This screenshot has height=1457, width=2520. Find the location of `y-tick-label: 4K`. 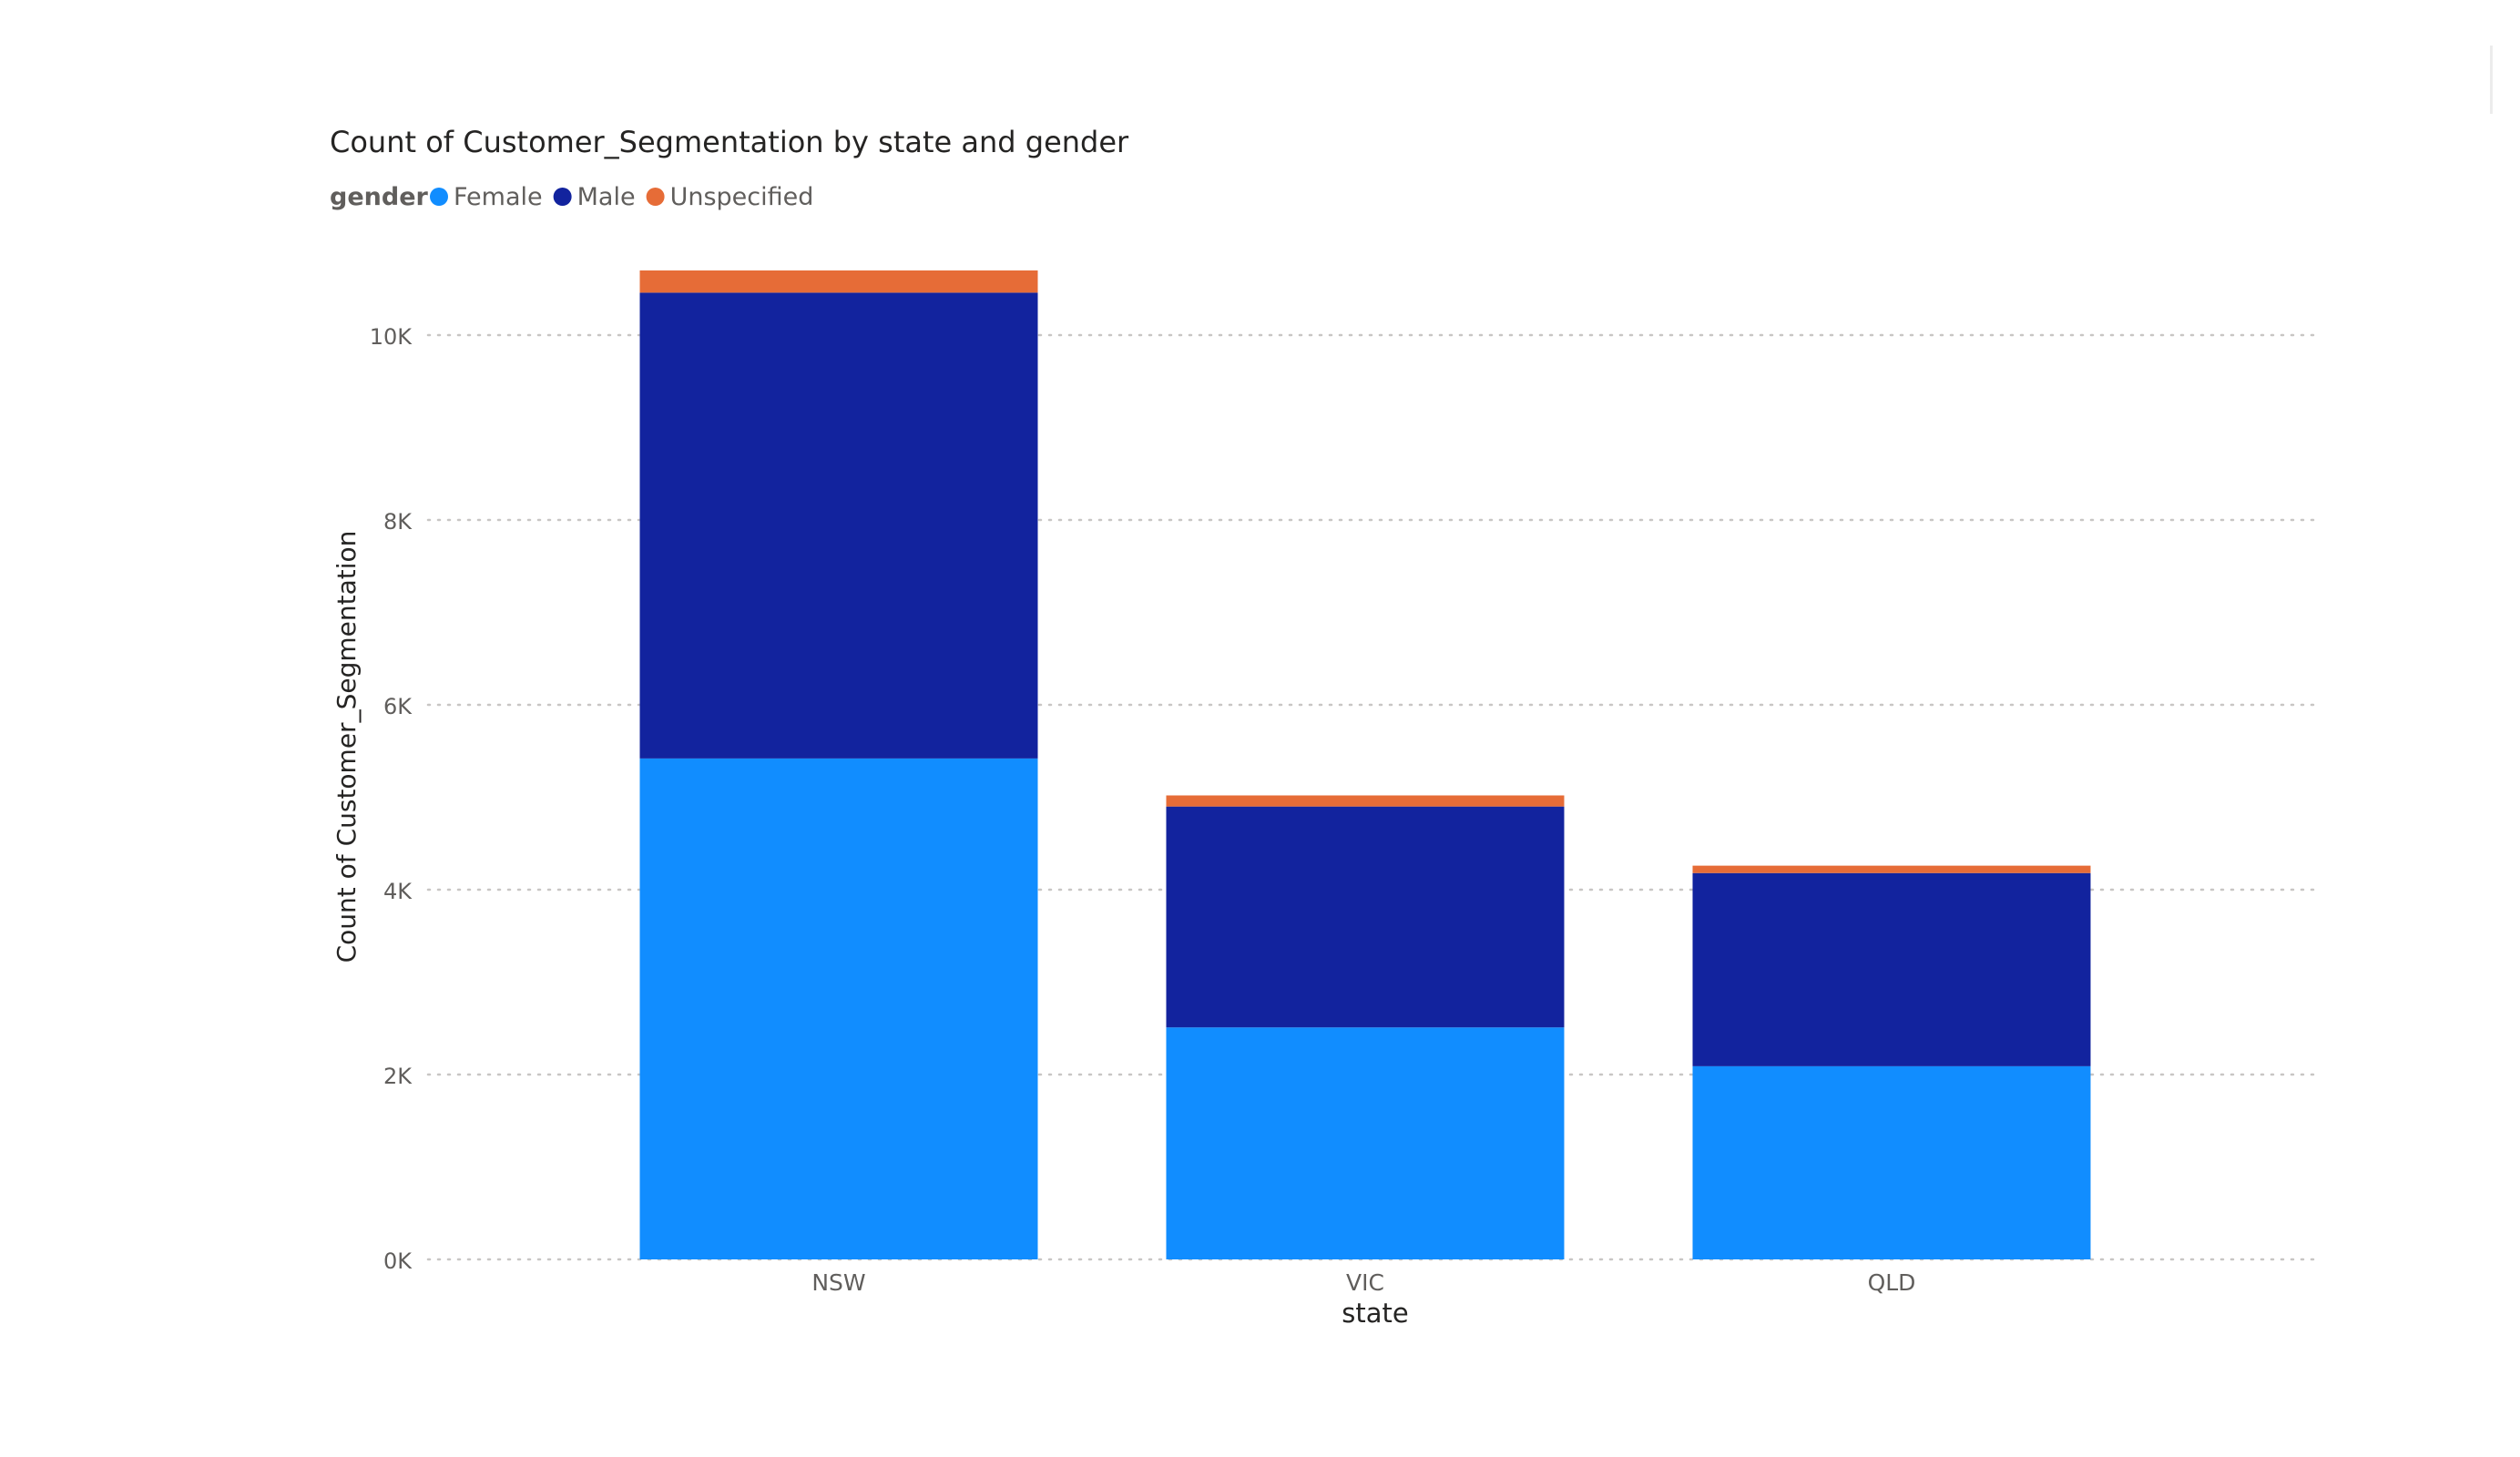

y-tick-label: 4K is located at coordinates (398, 892).